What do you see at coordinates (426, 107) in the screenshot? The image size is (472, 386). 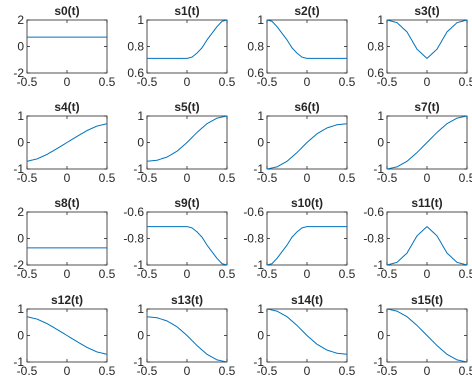 I see `subplot-title: s7(t)` at bounding box center [426, 107].